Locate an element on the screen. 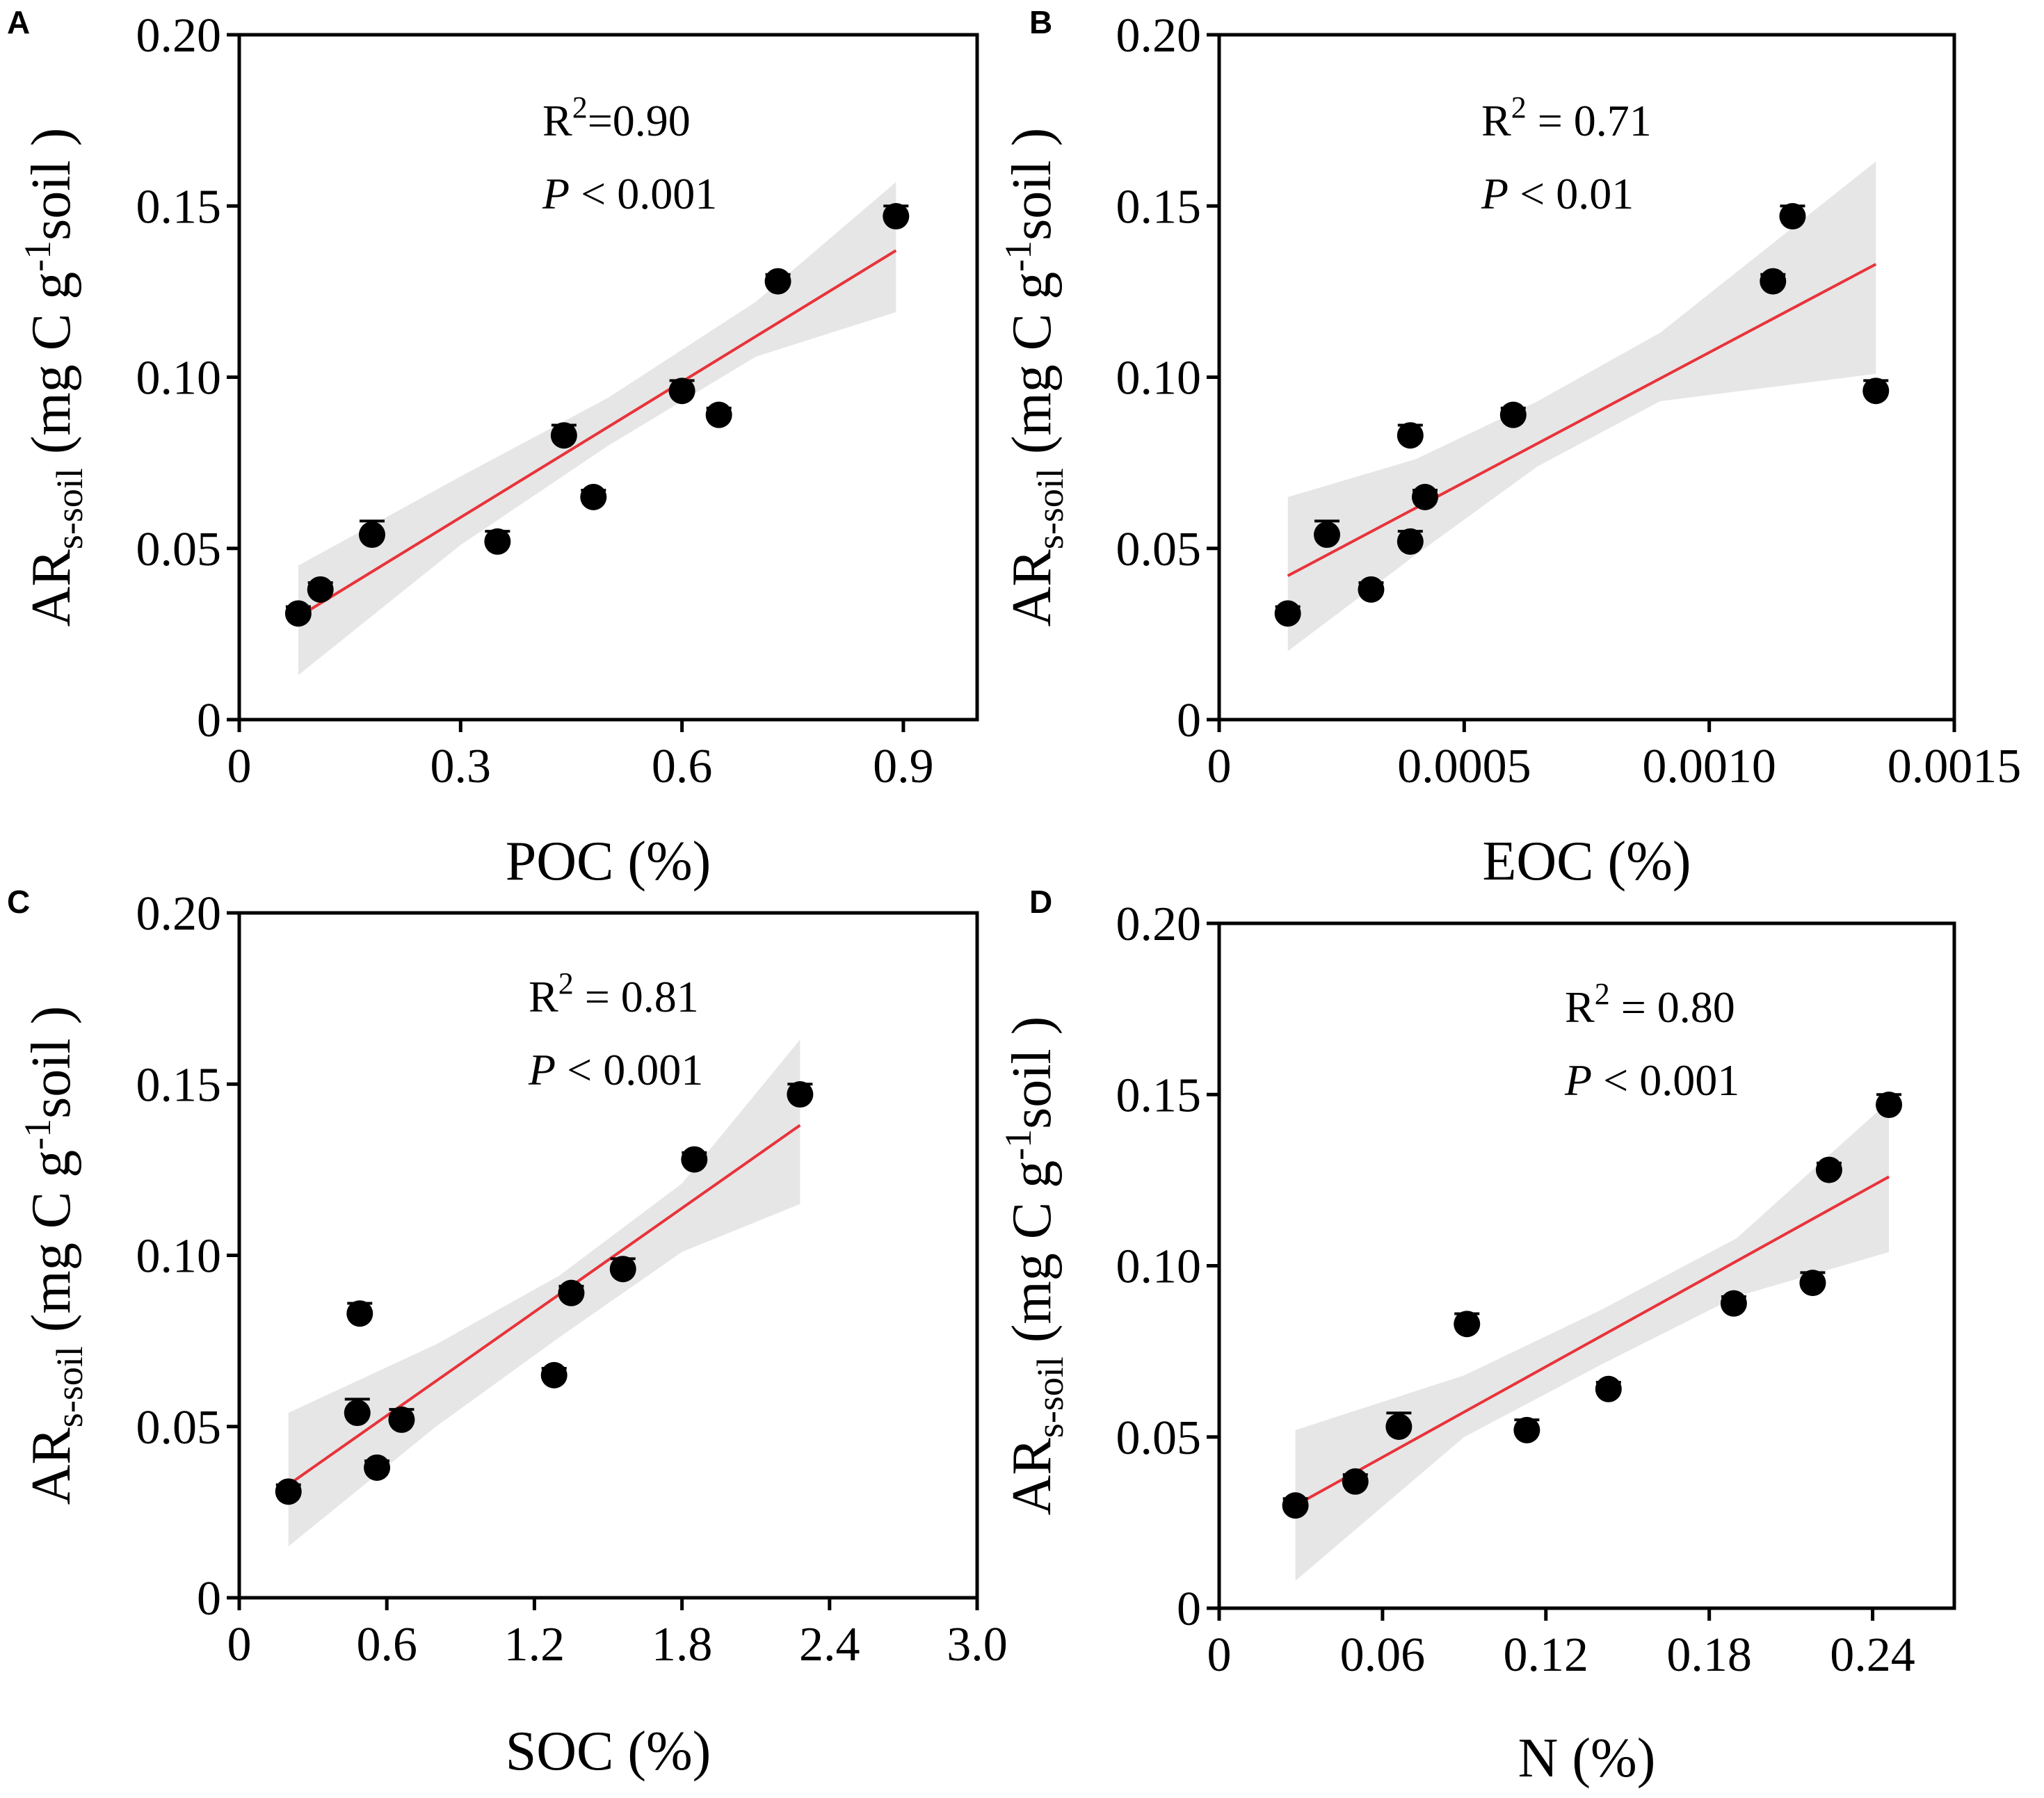  x-axis-label: SOC (%) is located at coordinates (608, 1751).